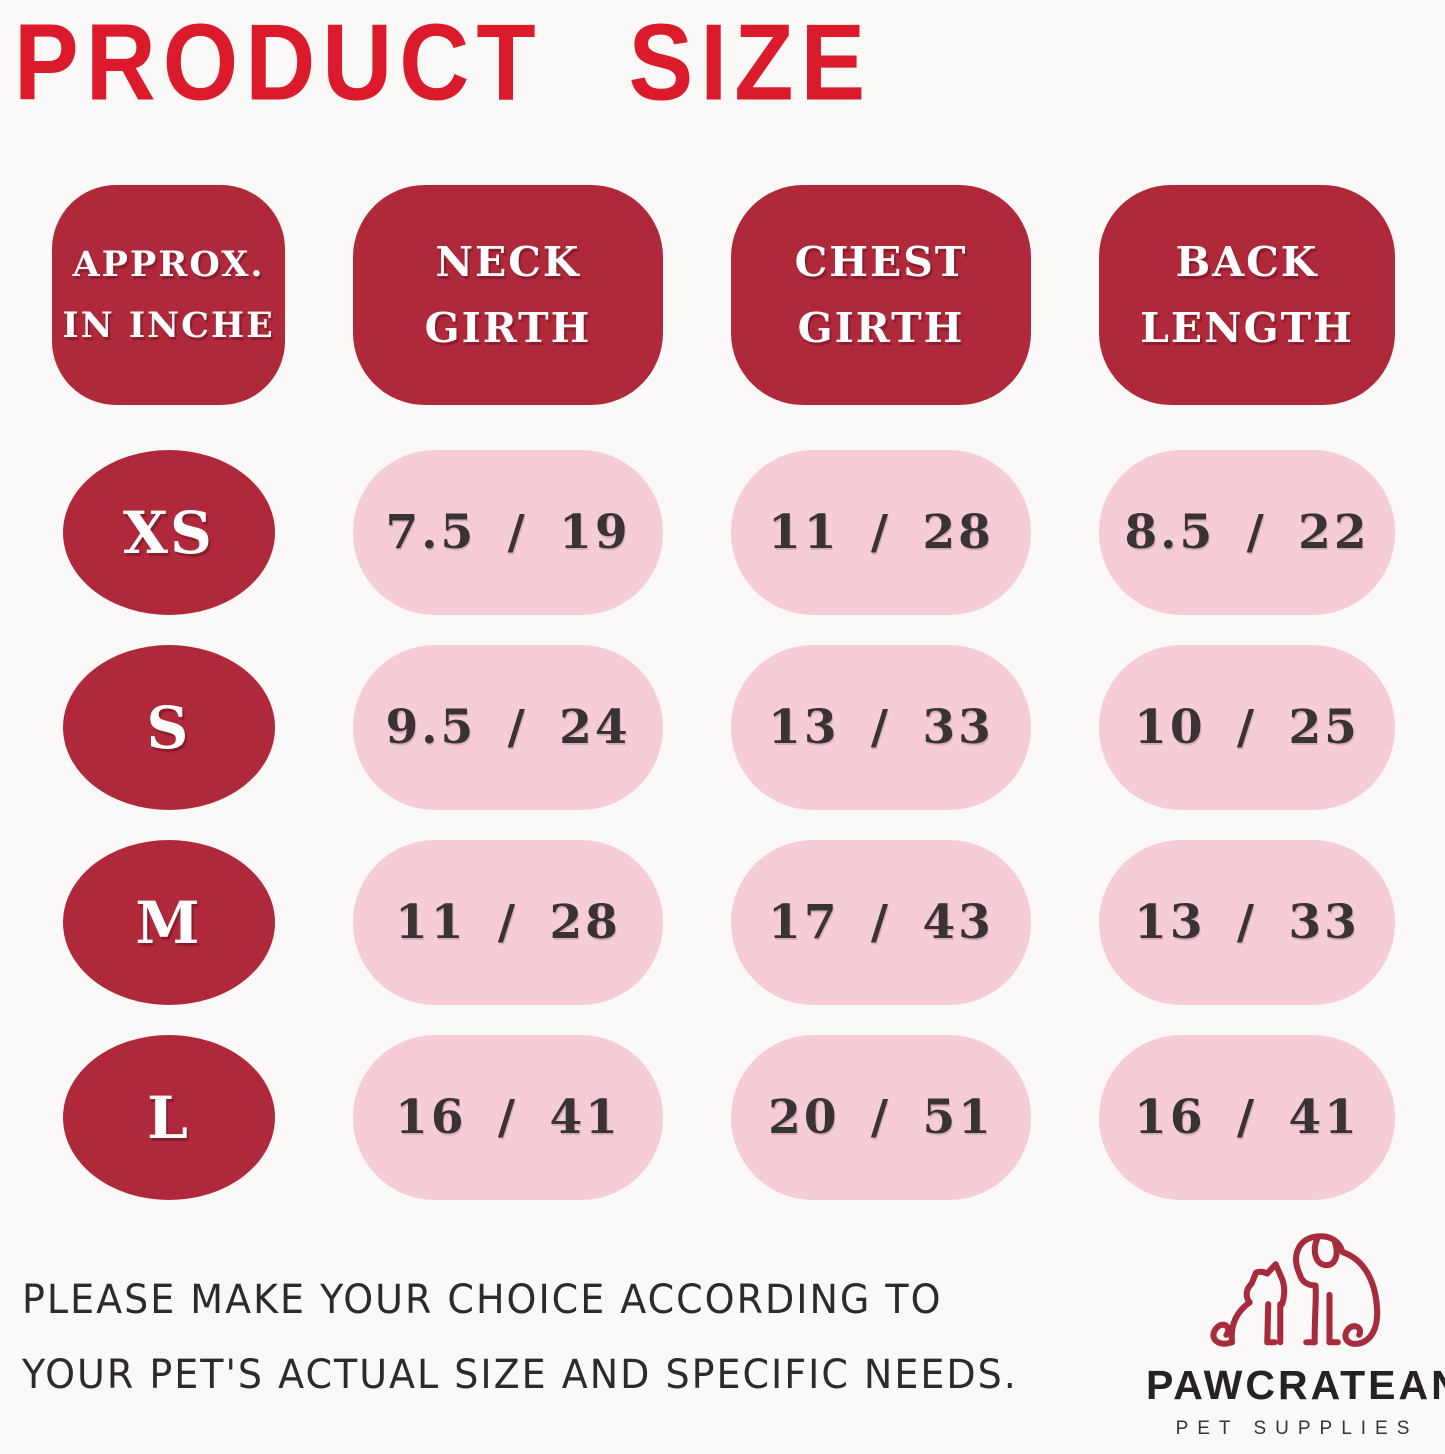 The height and width of the screenshot is (1454, 1445). I want to click on size-badge-m: M, so click(168, 922).